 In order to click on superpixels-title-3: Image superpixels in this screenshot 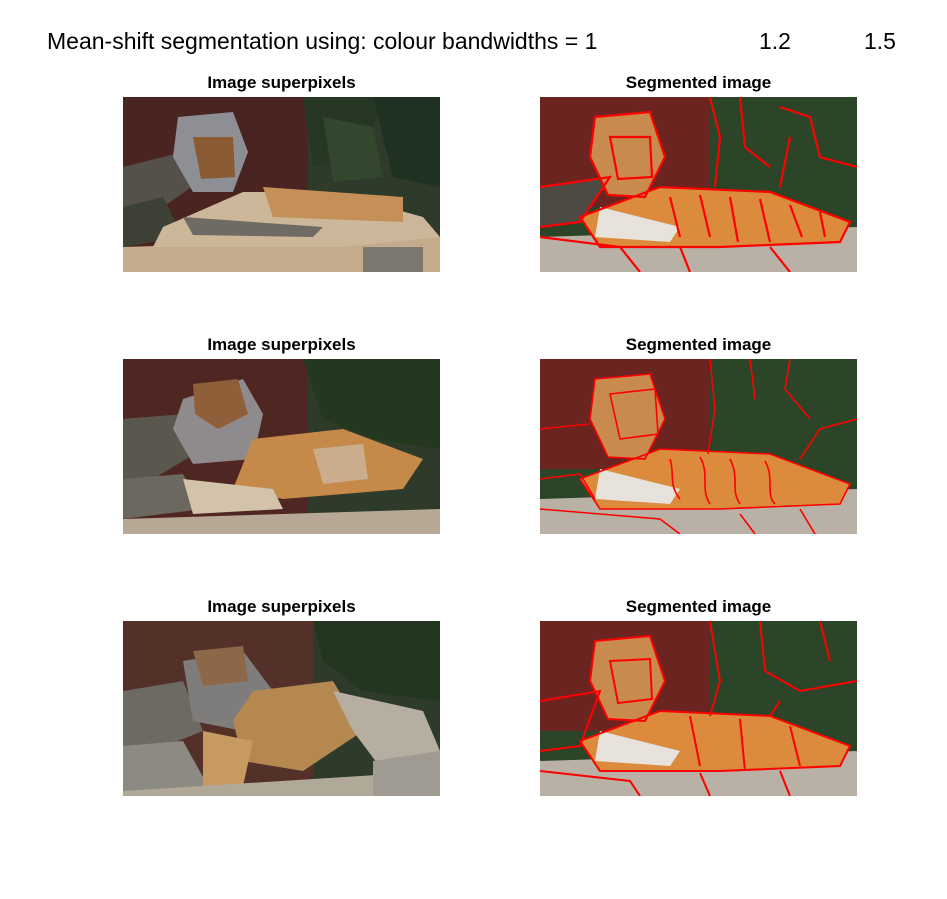, I will do `click(281, 606)`.